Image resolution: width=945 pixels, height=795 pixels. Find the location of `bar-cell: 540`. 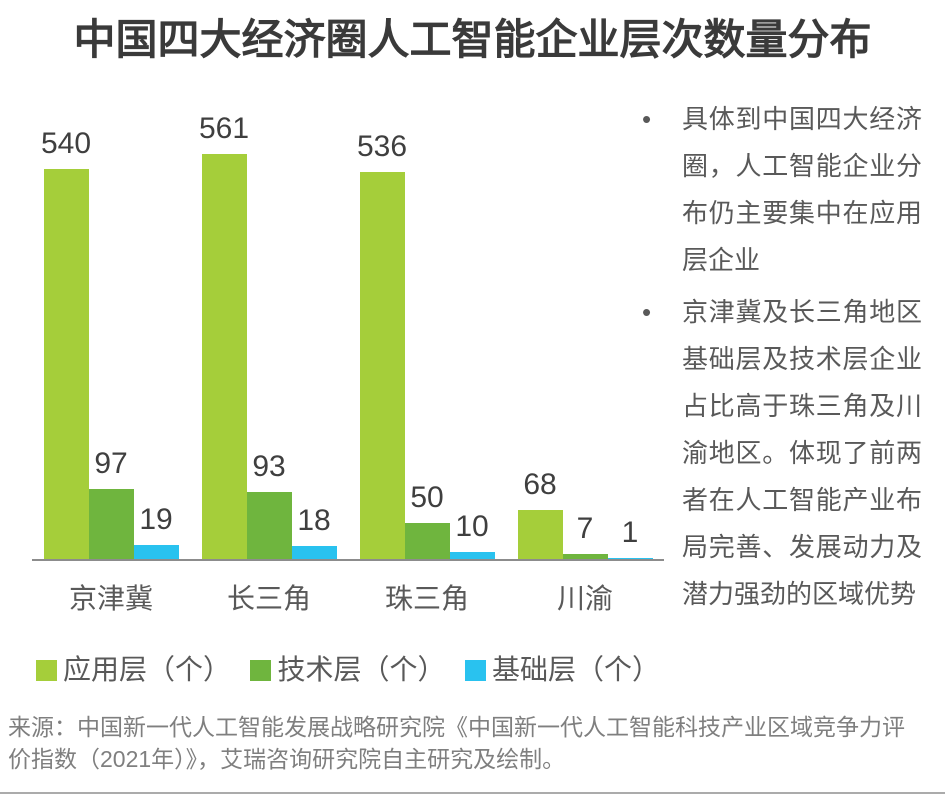

bar-cell: 540 is located at coordinates (66, 343).